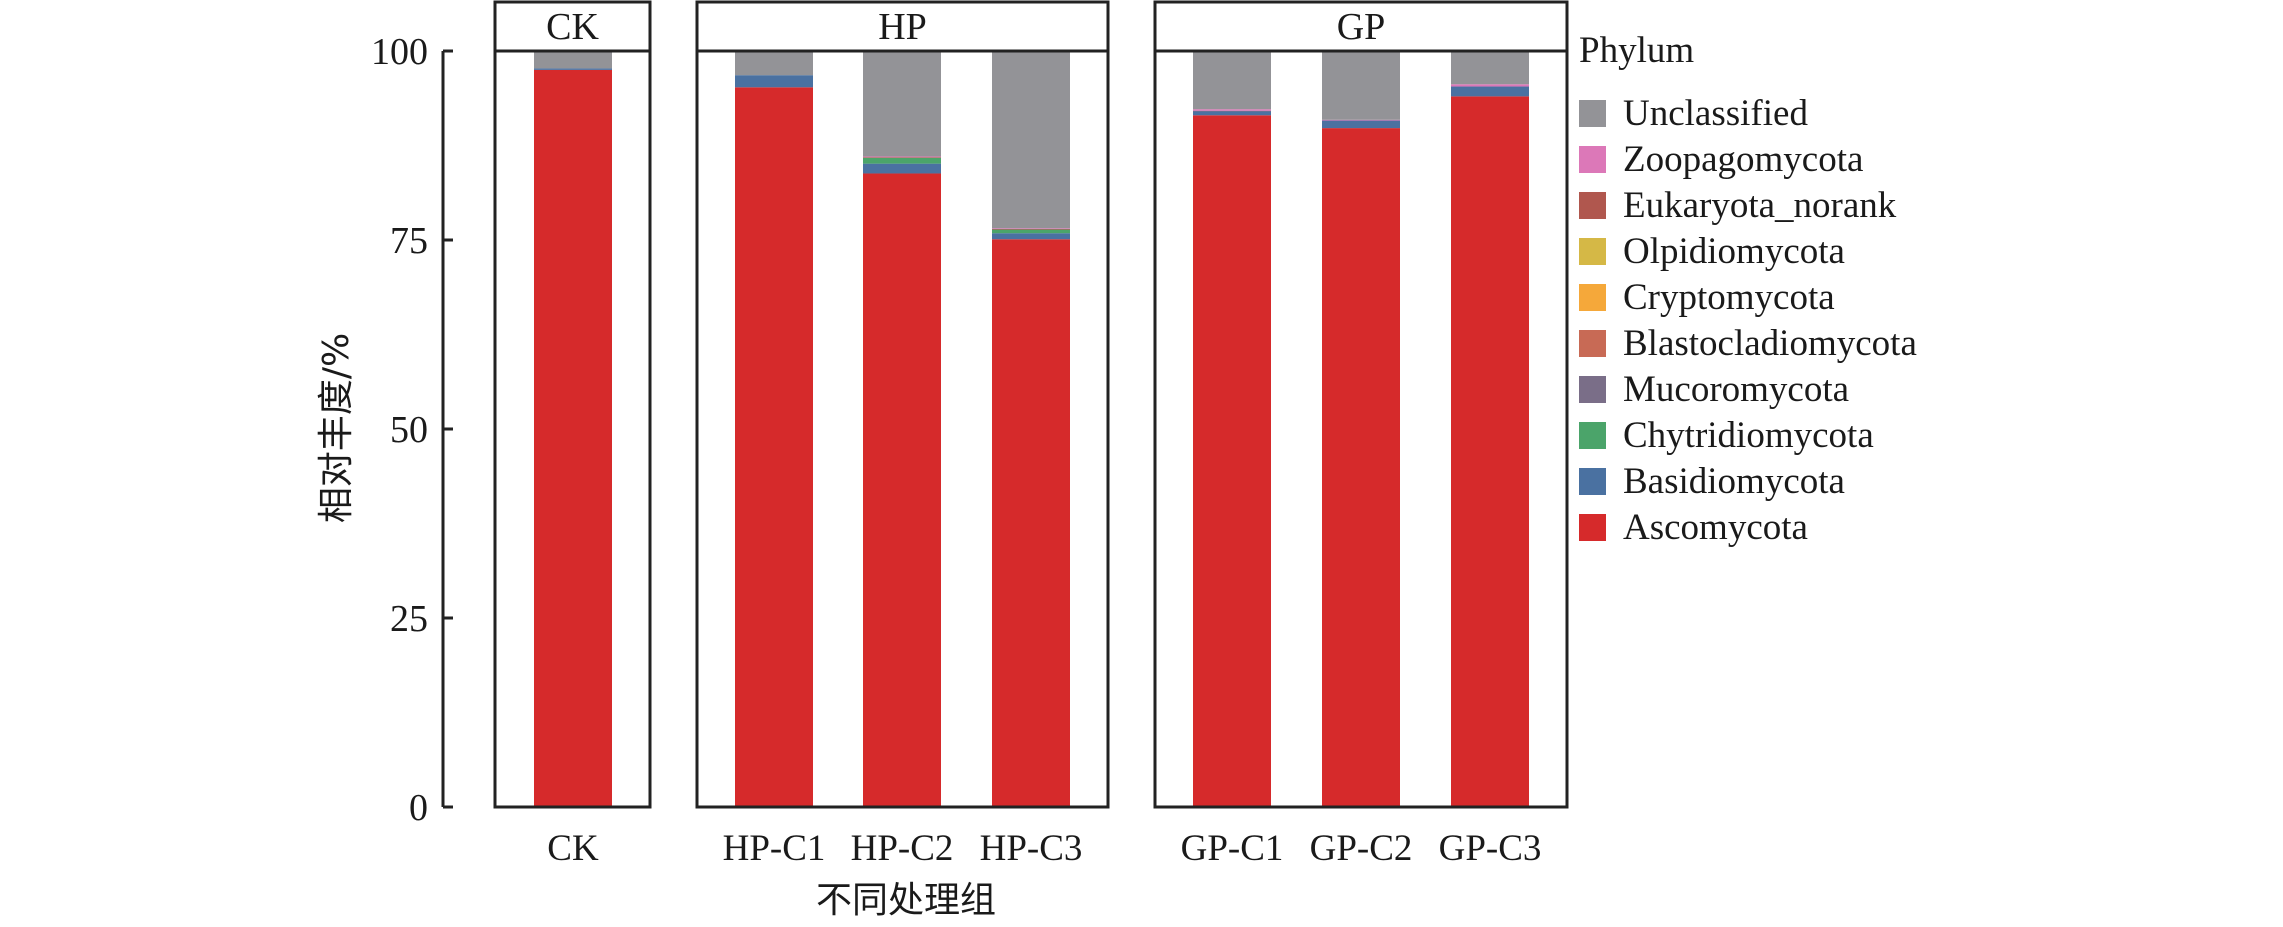  Describe the element at coordinates (573, 848) in the screenshot. I see `x-tick-label: CK` at that location.